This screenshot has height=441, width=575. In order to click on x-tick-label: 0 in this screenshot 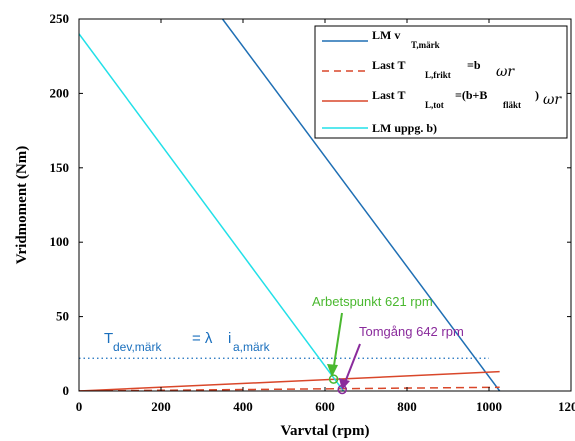, I will do `click(79, 406)`.